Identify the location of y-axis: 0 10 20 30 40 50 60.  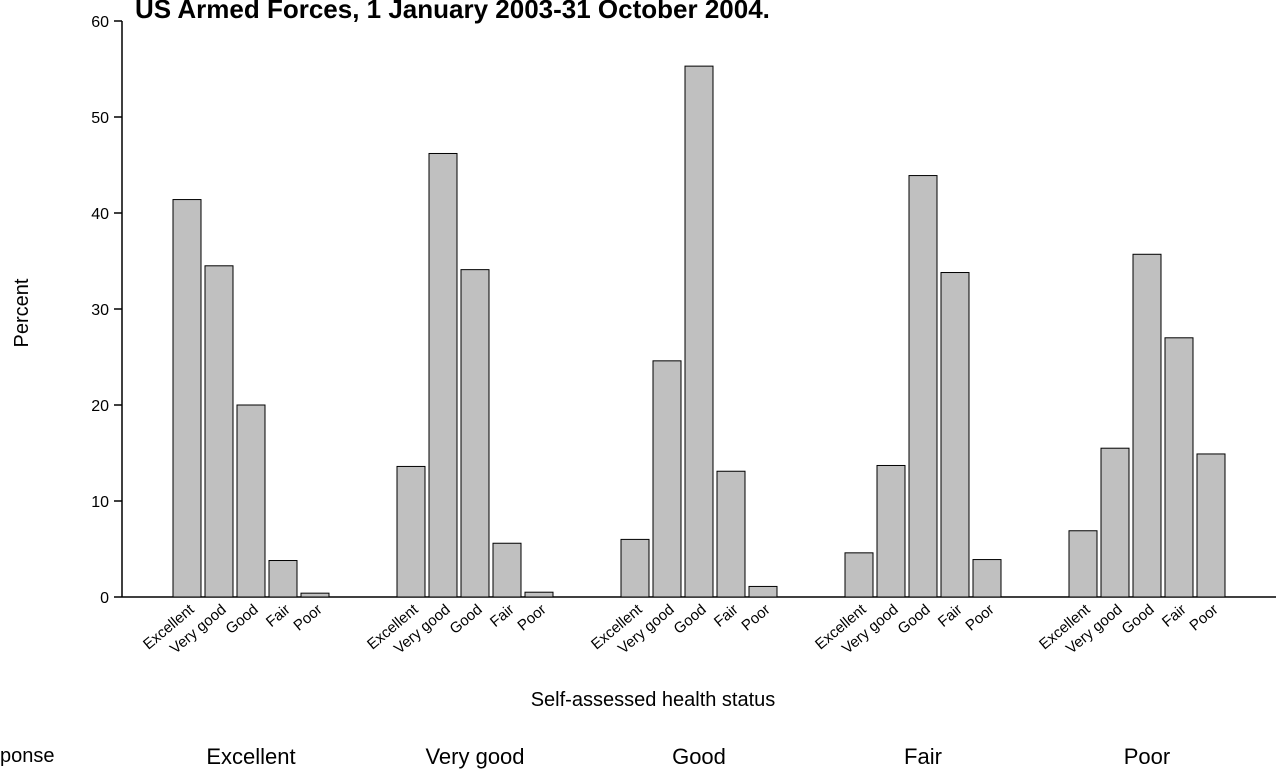
(107, 310).